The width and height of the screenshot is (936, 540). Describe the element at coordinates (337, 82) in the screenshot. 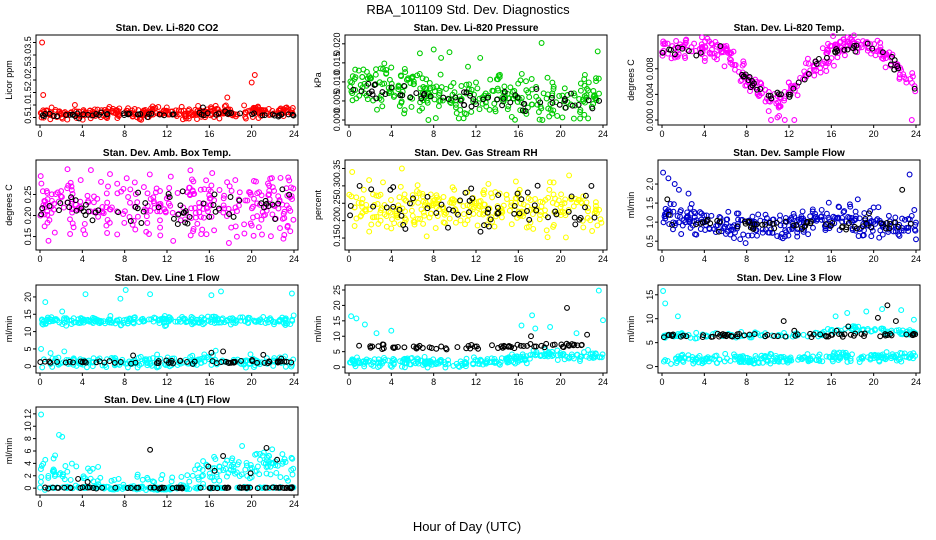

I see `y-tick-label: 0.010` at that location.